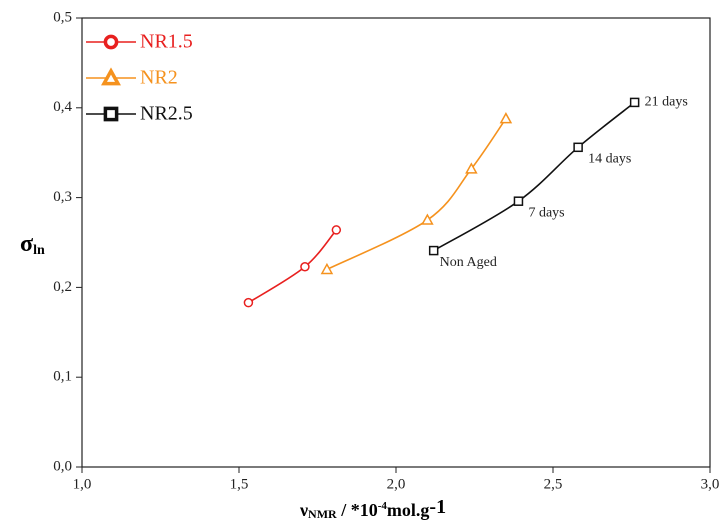  I want to click on x-tick-label: 3,0, so click(710, 484).